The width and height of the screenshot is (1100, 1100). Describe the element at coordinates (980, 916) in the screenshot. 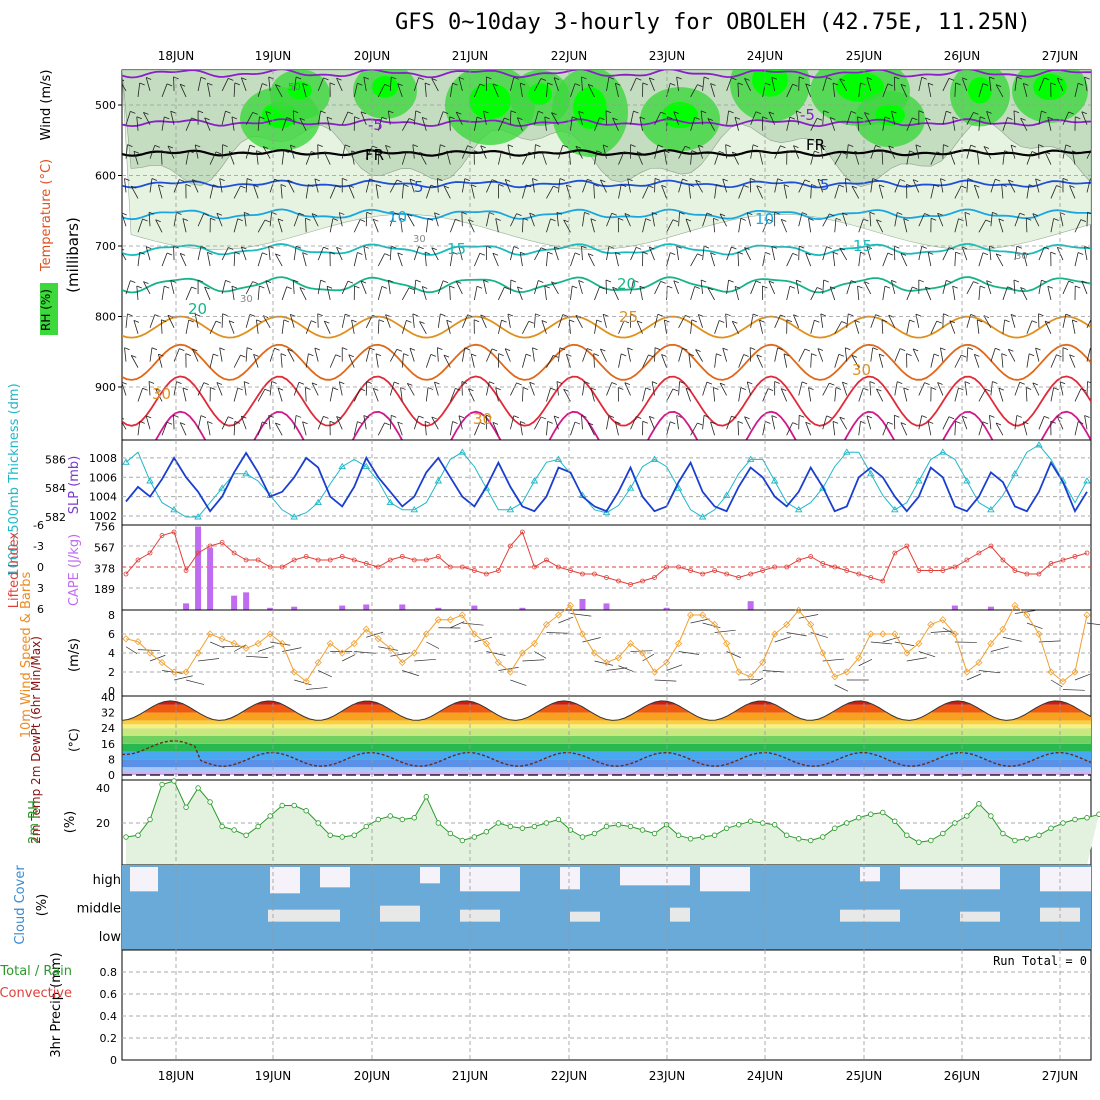

I see `cloud-clear-mid` at that location.